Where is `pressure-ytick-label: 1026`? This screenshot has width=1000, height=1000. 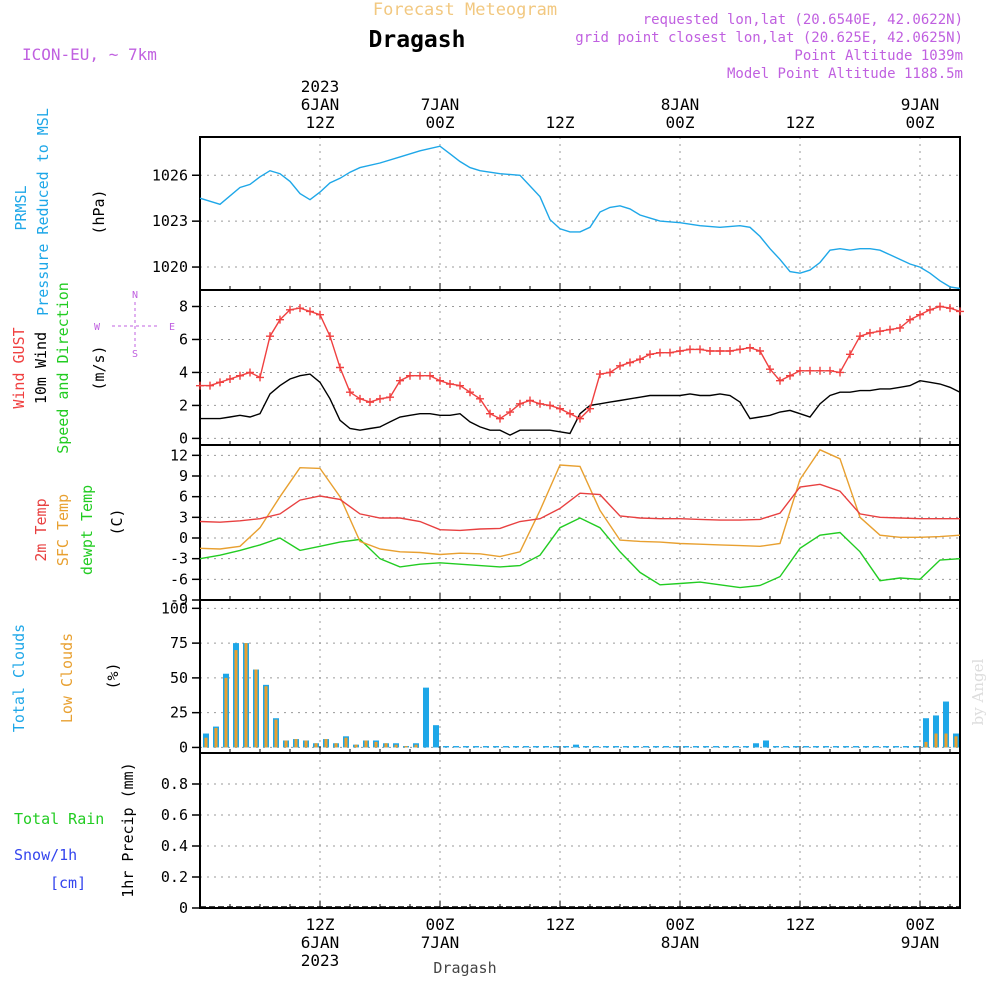 pressure-ytick-label: 1026 is located at coordinates (170, 175).